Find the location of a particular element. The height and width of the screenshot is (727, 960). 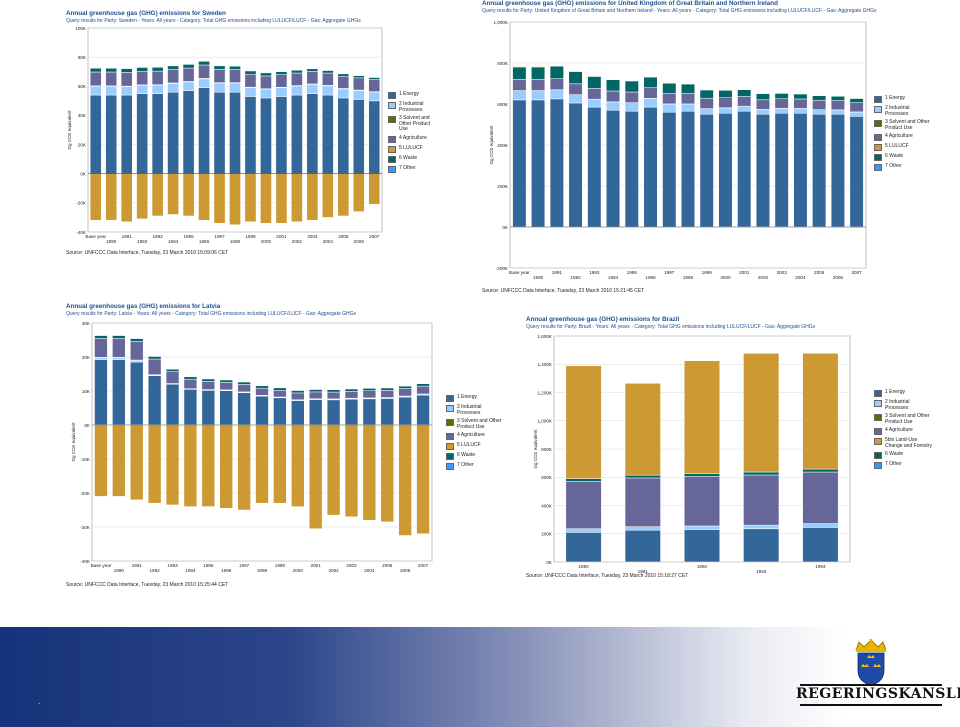

y-tick-label: 60K is located at coordinates (82, 86).